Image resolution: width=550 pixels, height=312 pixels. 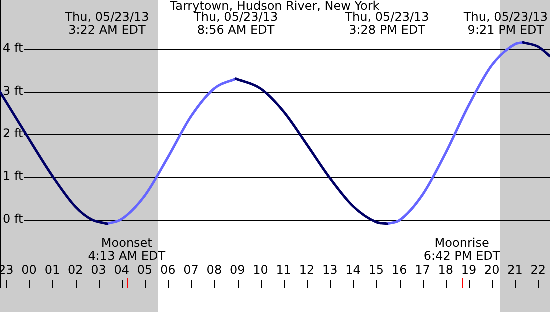 What do you see at coordinates (98, 270) in the screenshot?
I see `x-tick-label: 03` at bounding box center [98, 270].